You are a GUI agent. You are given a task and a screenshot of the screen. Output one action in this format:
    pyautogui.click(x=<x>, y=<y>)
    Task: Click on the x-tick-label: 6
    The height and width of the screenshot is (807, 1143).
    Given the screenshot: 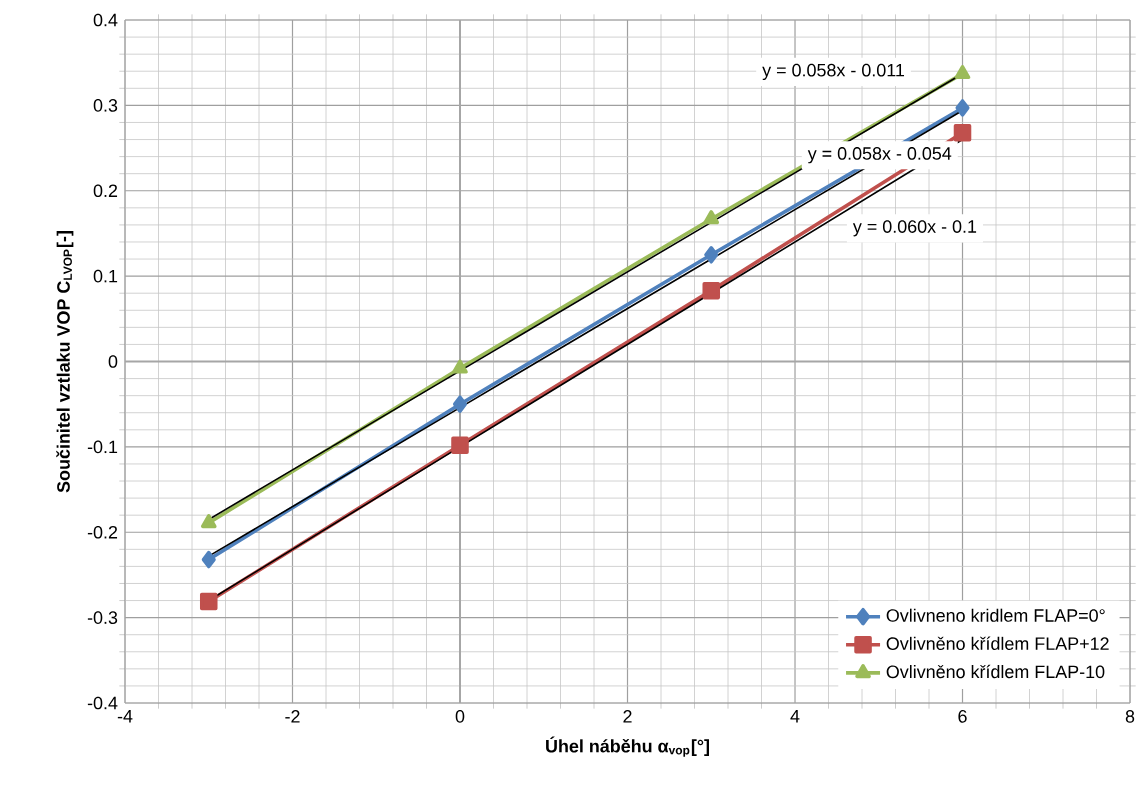 What is the action you would take?
    pyautogui.click(x=962, y=716)
    